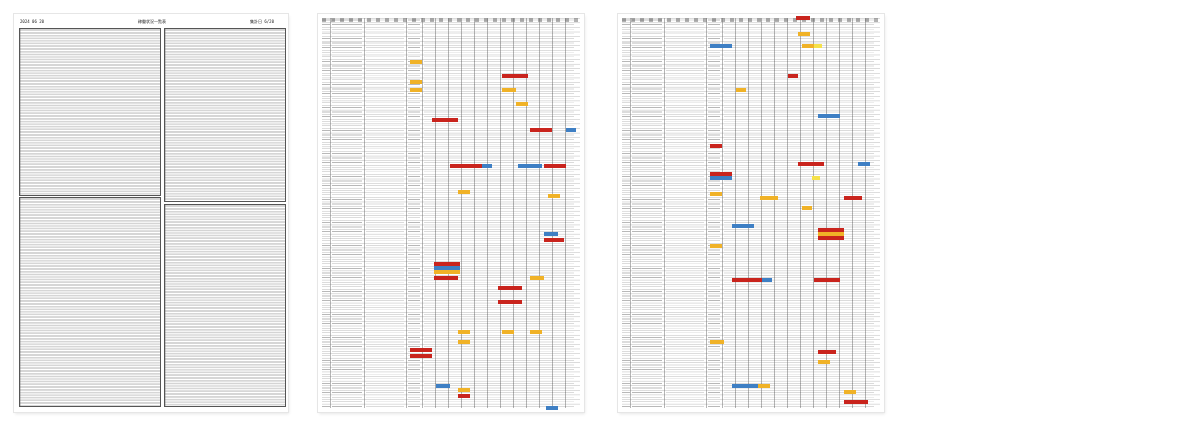 The width and height of the screenshot is (1200, 432). Describe the element at coordinates (261, 21) in the screenshot. I see `header-right: 集計日 6/20` at that location.